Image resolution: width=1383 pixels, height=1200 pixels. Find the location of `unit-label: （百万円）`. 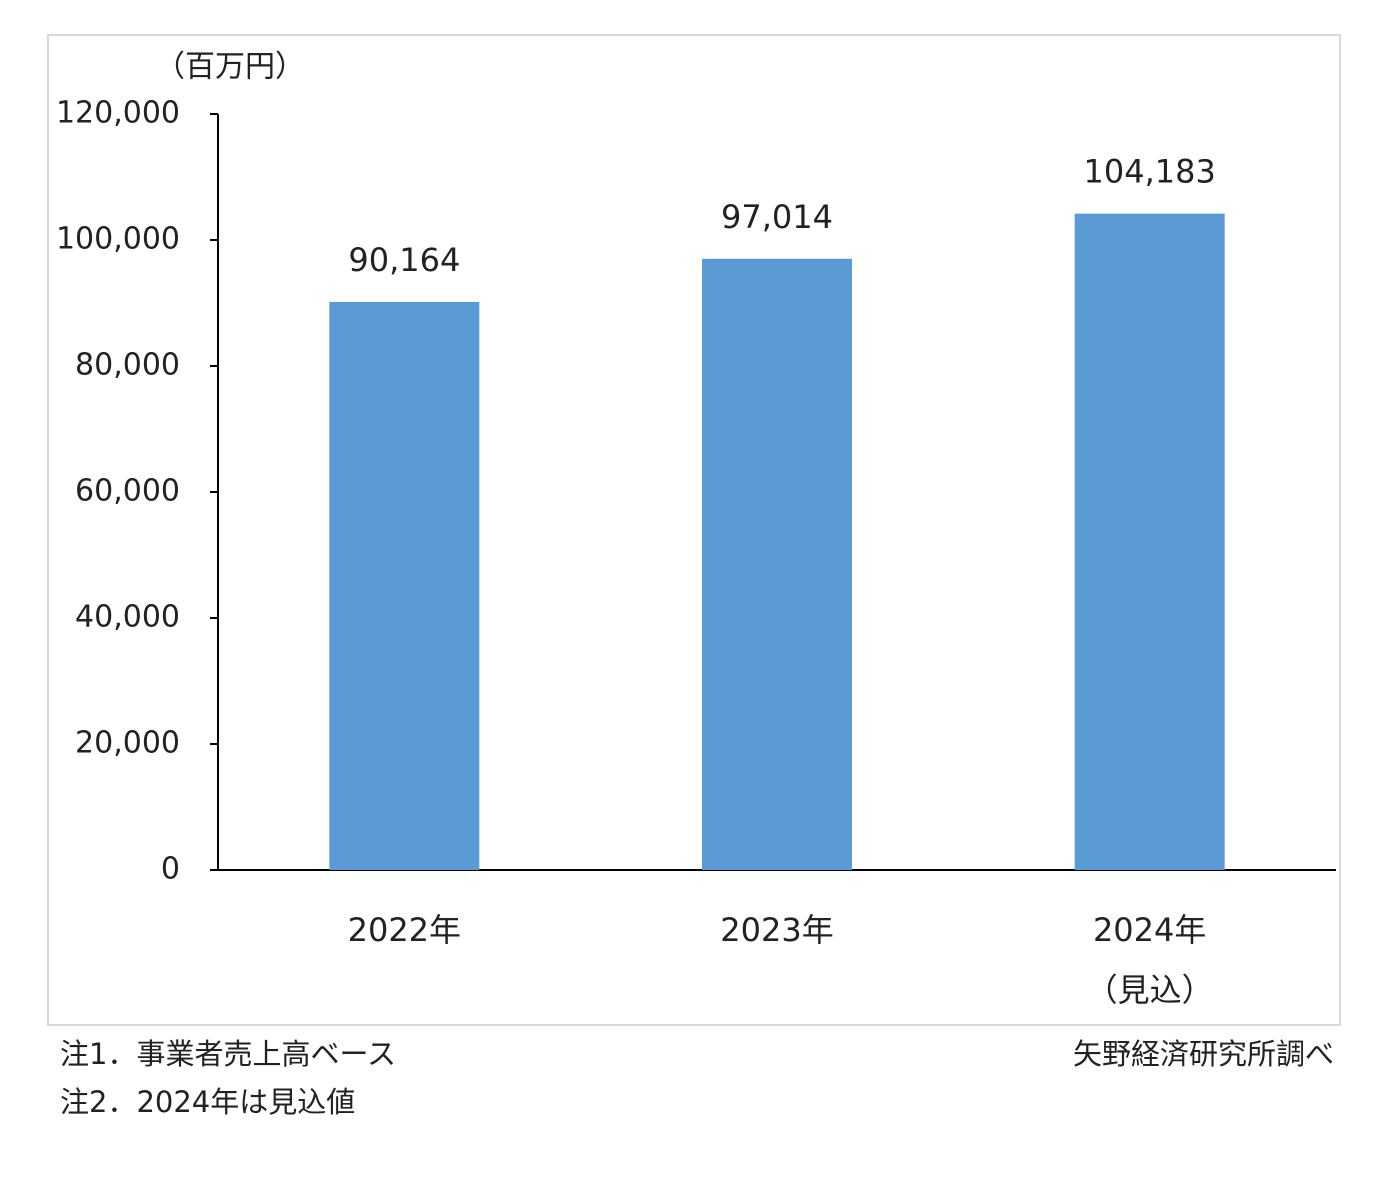

unit-label: （百万円） is located at coordinates (230, 67).